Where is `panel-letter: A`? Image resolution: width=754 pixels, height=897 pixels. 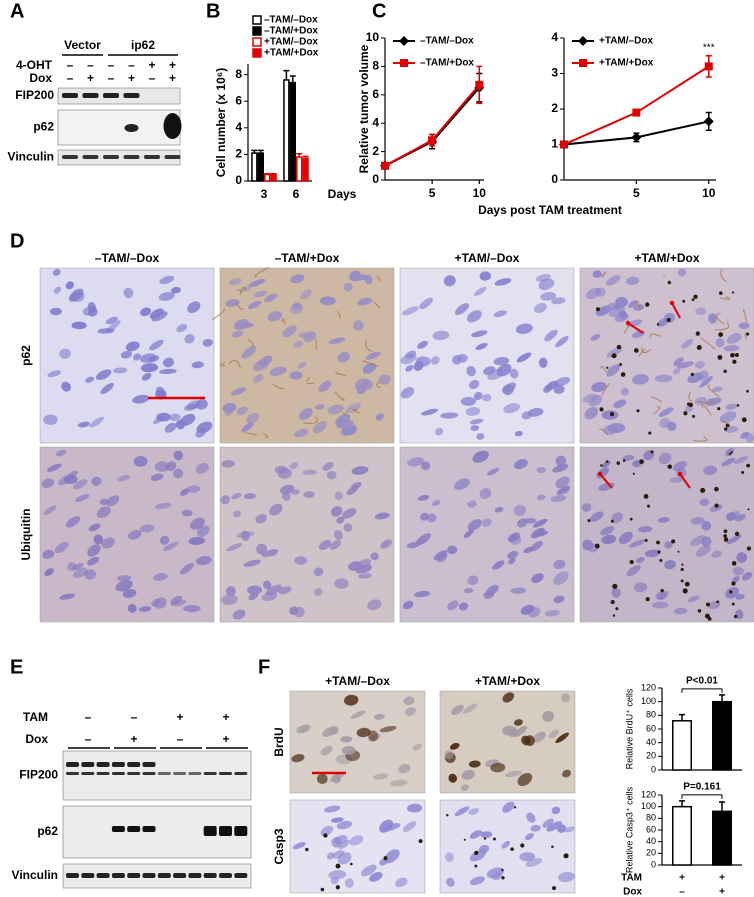 panel-letter: A is located at coordinates (17, 11).